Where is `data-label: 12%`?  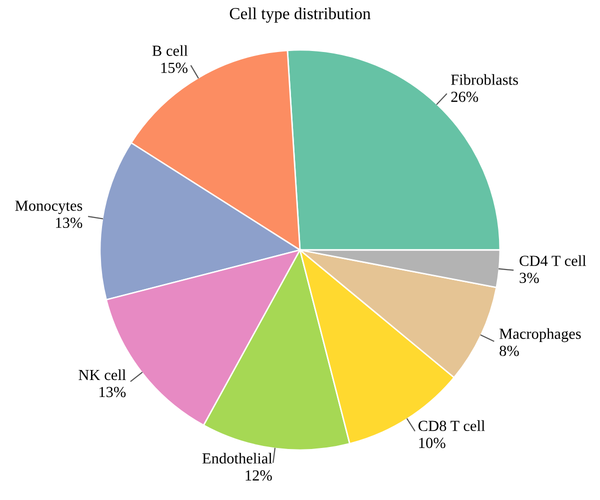
data-label: 12% is located at coordinates (259, 475).